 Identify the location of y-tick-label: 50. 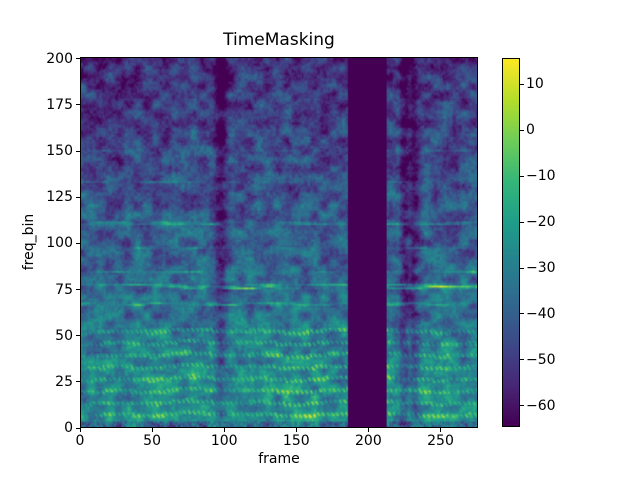
(64, 335).